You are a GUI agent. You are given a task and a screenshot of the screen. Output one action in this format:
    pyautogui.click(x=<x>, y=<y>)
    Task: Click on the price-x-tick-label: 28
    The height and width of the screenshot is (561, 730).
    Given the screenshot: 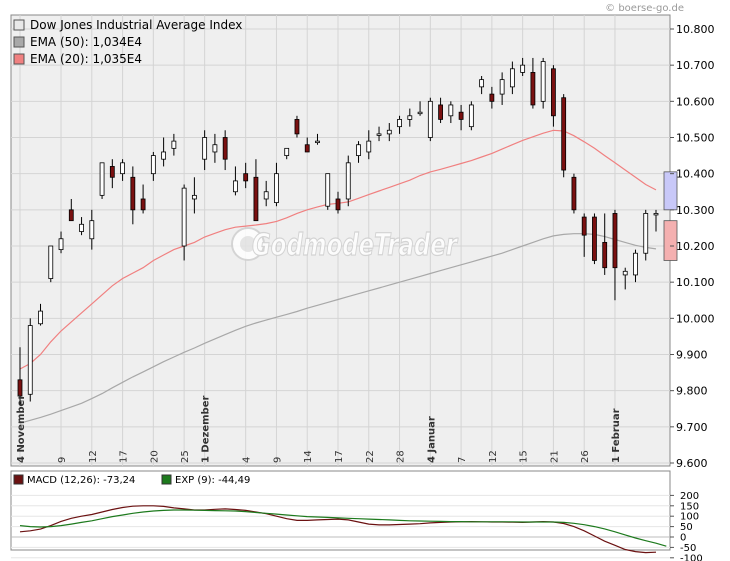 What is the action you would take?
    pyautogui.click(x=401, y=456)
    